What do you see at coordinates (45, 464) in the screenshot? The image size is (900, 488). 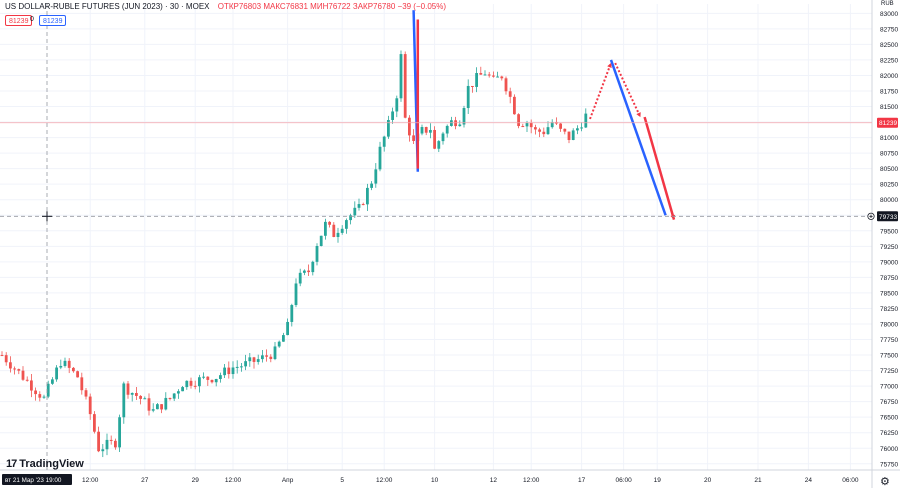 I see `tradingview-logo: 17 TradingView` at bounding box center [45, 464].